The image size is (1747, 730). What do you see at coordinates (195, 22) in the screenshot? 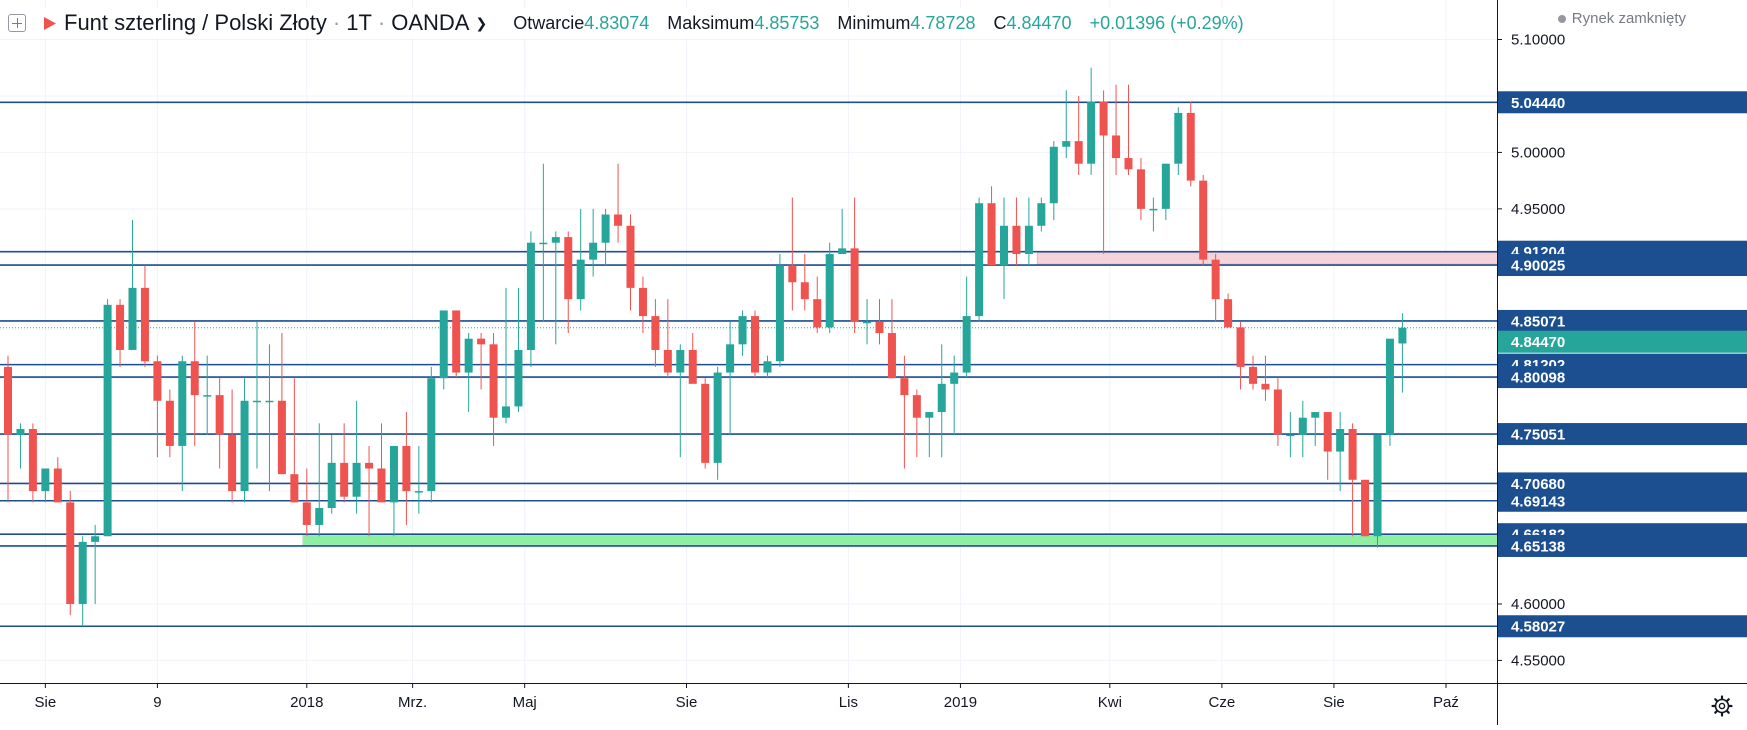
I see `symbol-title: Funt szterling / Polski Złoty` at bounding box center [195, 22].